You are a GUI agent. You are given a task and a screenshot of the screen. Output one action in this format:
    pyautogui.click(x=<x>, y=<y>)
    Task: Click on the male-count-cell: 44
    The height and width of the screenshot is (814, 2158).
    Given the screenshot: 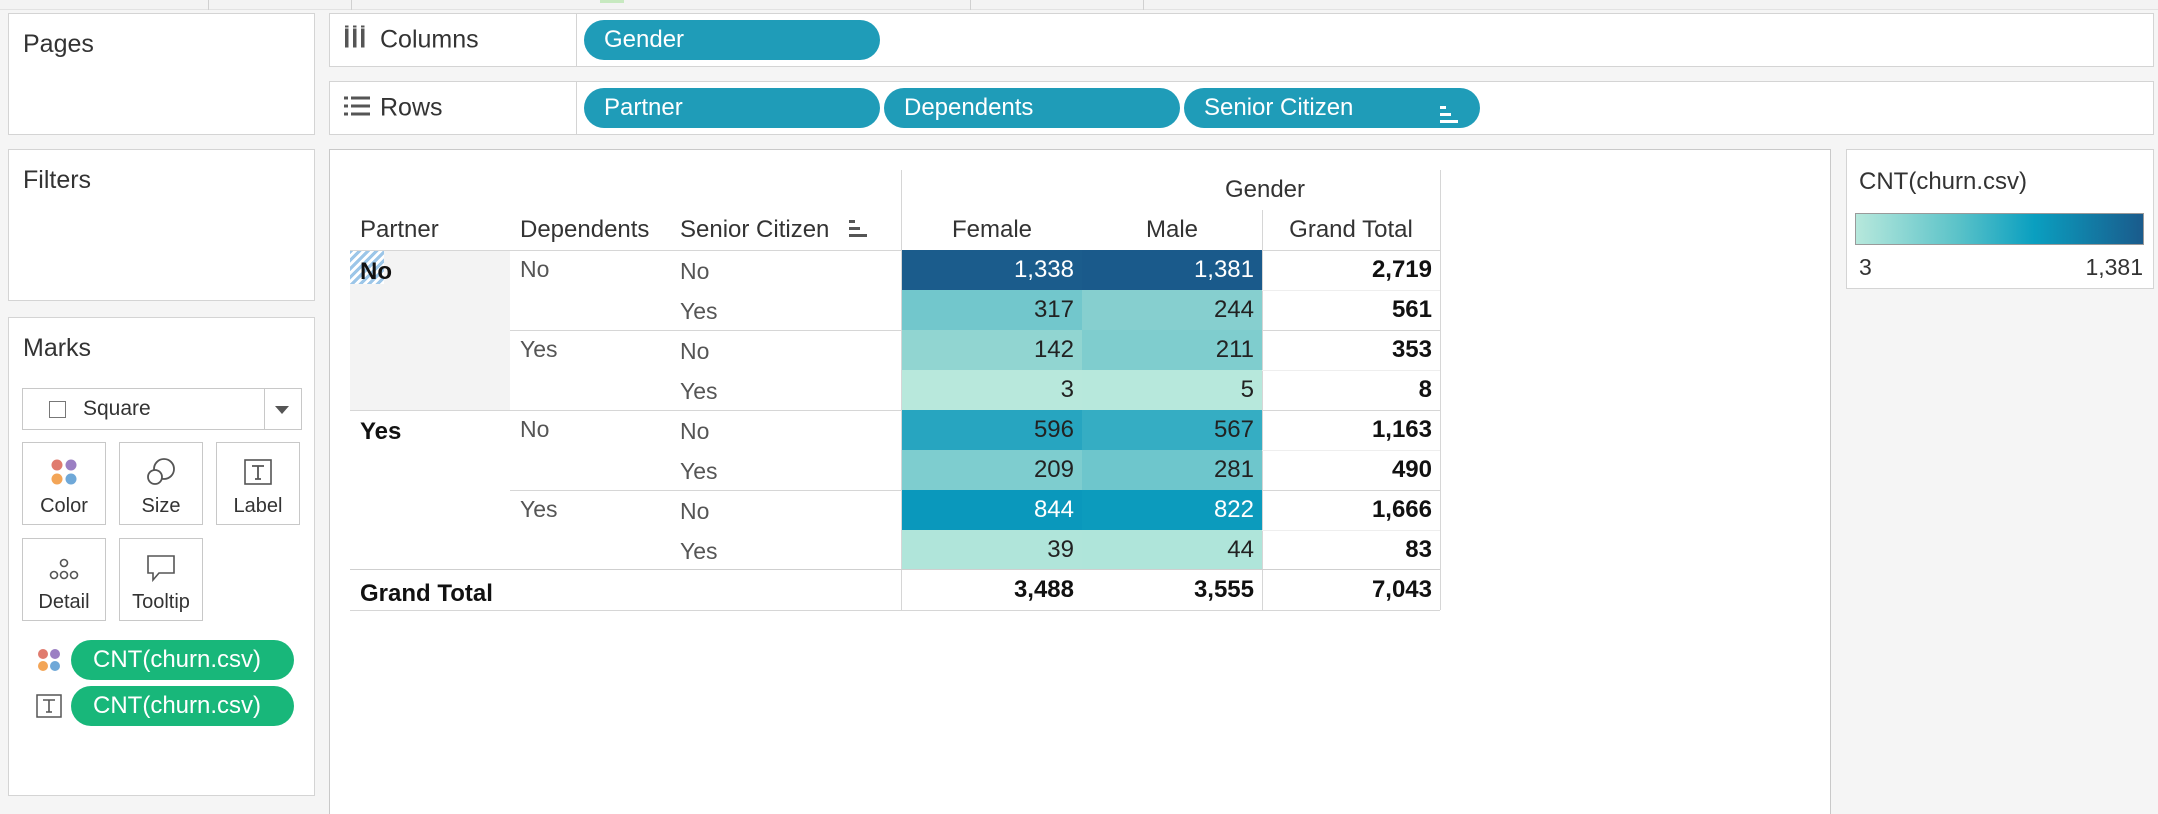 What is the action you would take?
    pyautogui.click(x=1172, y=550)
    